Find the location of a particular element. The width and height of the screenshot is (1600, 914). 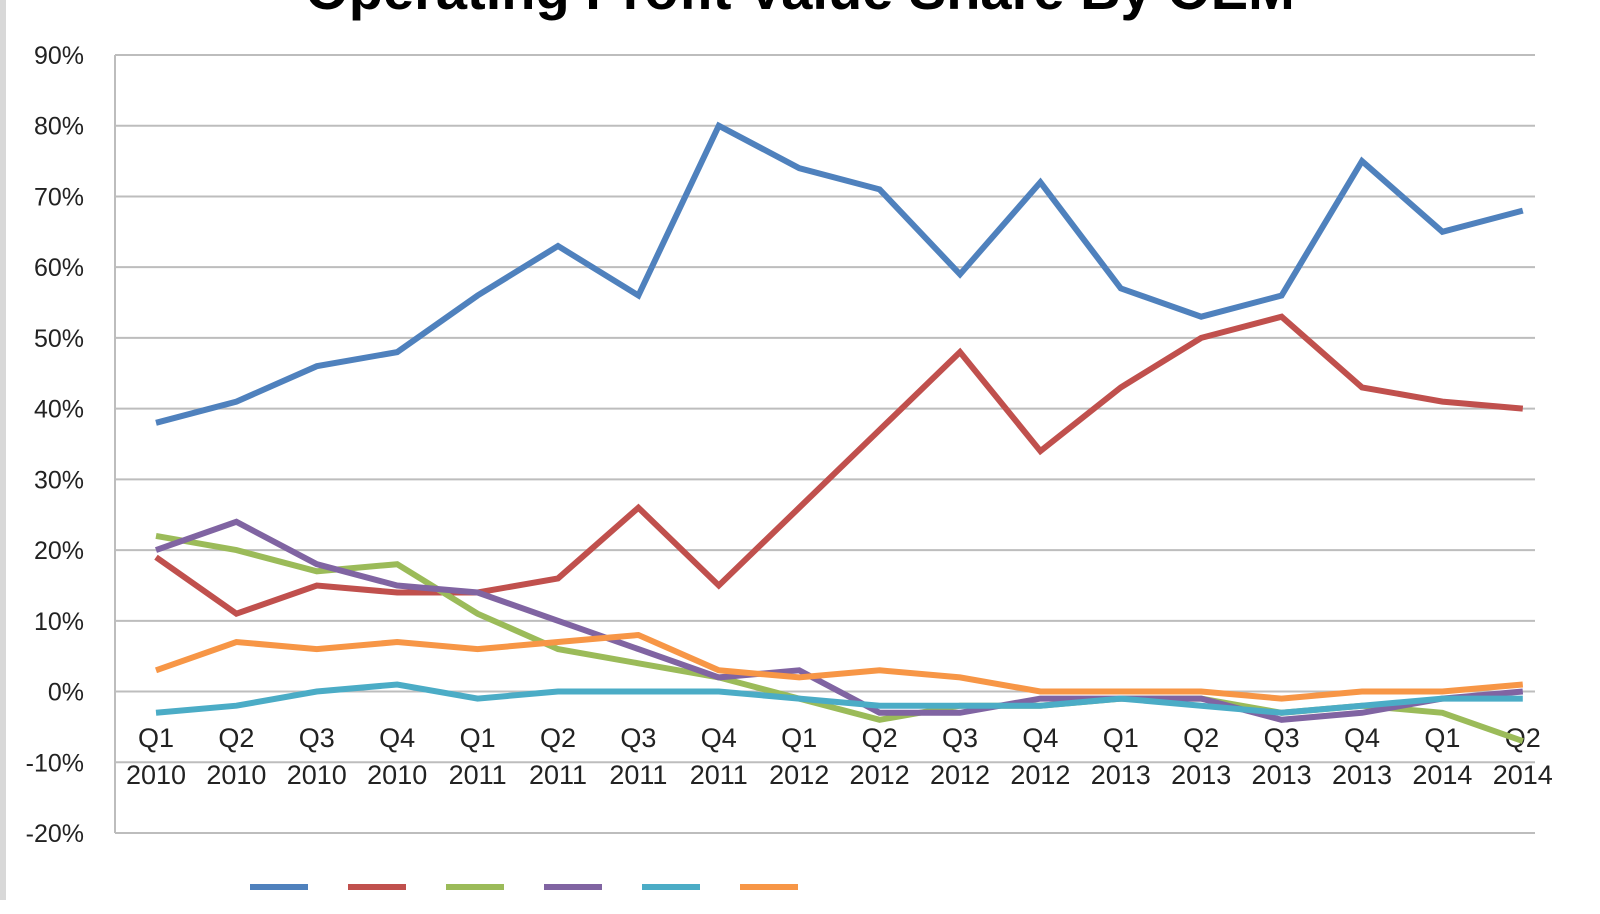

y-tick-label: 40% is located at coordinates (59, 410).